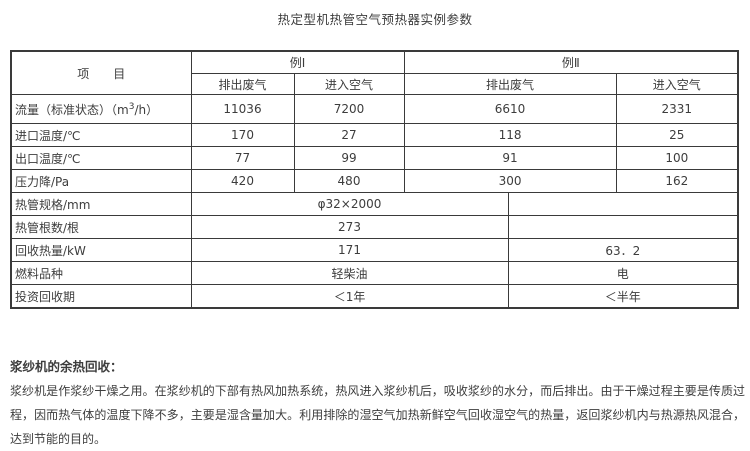 Image resolution: width=750 pixels, height=451 pixels. Describe the element at coordinates (349, 250) in the screenshot. I see `cell-heat-left: 171` at that location.